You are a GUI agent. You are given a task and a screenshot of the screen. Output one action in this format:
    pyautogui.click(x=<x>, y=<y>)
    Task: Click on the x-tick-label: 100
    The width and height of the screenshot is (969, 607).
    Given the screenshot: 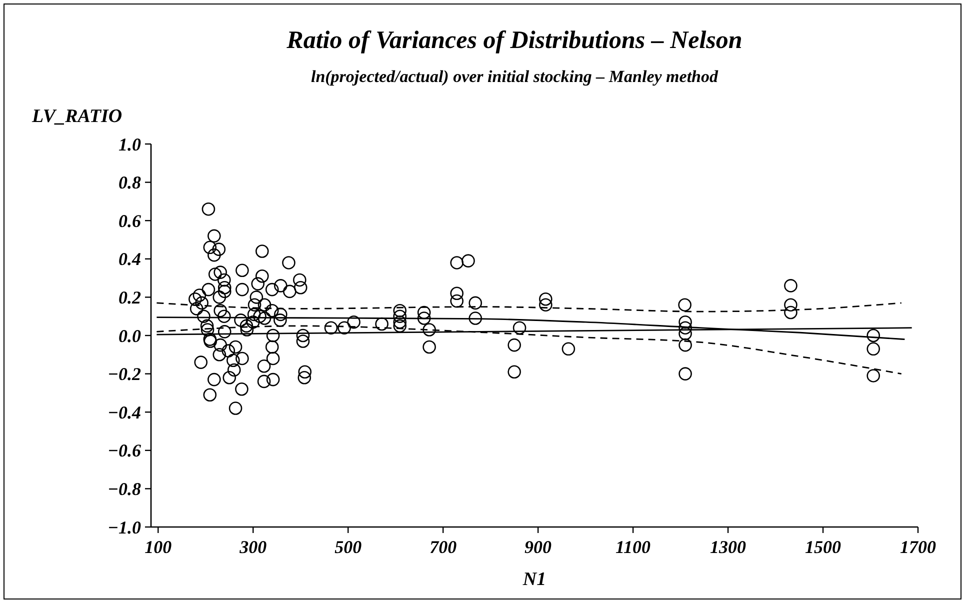 What is the action you would take?
    pyautogui.click(x=158, y=547)
    